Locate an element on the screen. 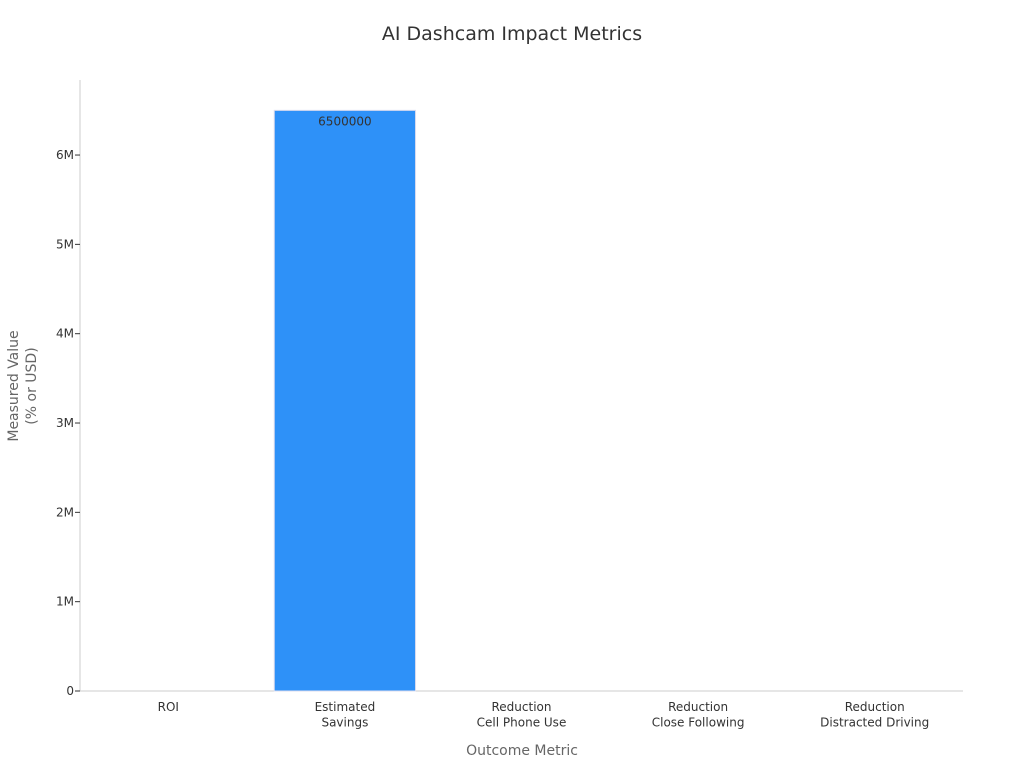 The image size is (1024, 772). y-tick-label: 0 is located at coordinates (70, 691).